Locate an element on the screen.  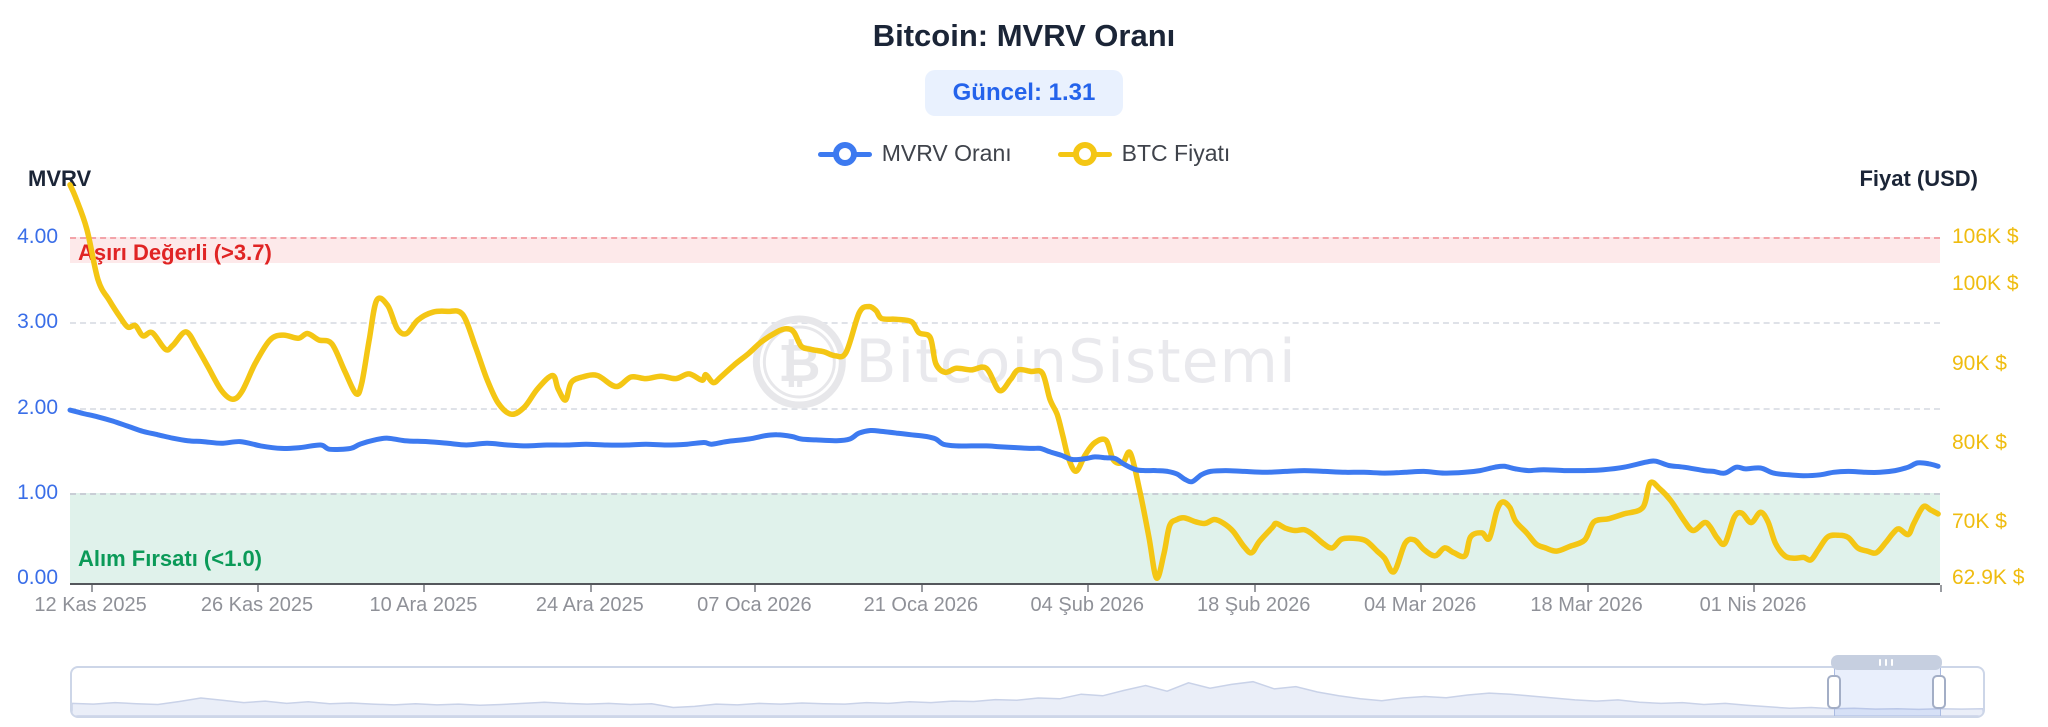
chart-legend: MVRV Oranı BTC Fiyatı is located at coordinates (1024, 153).